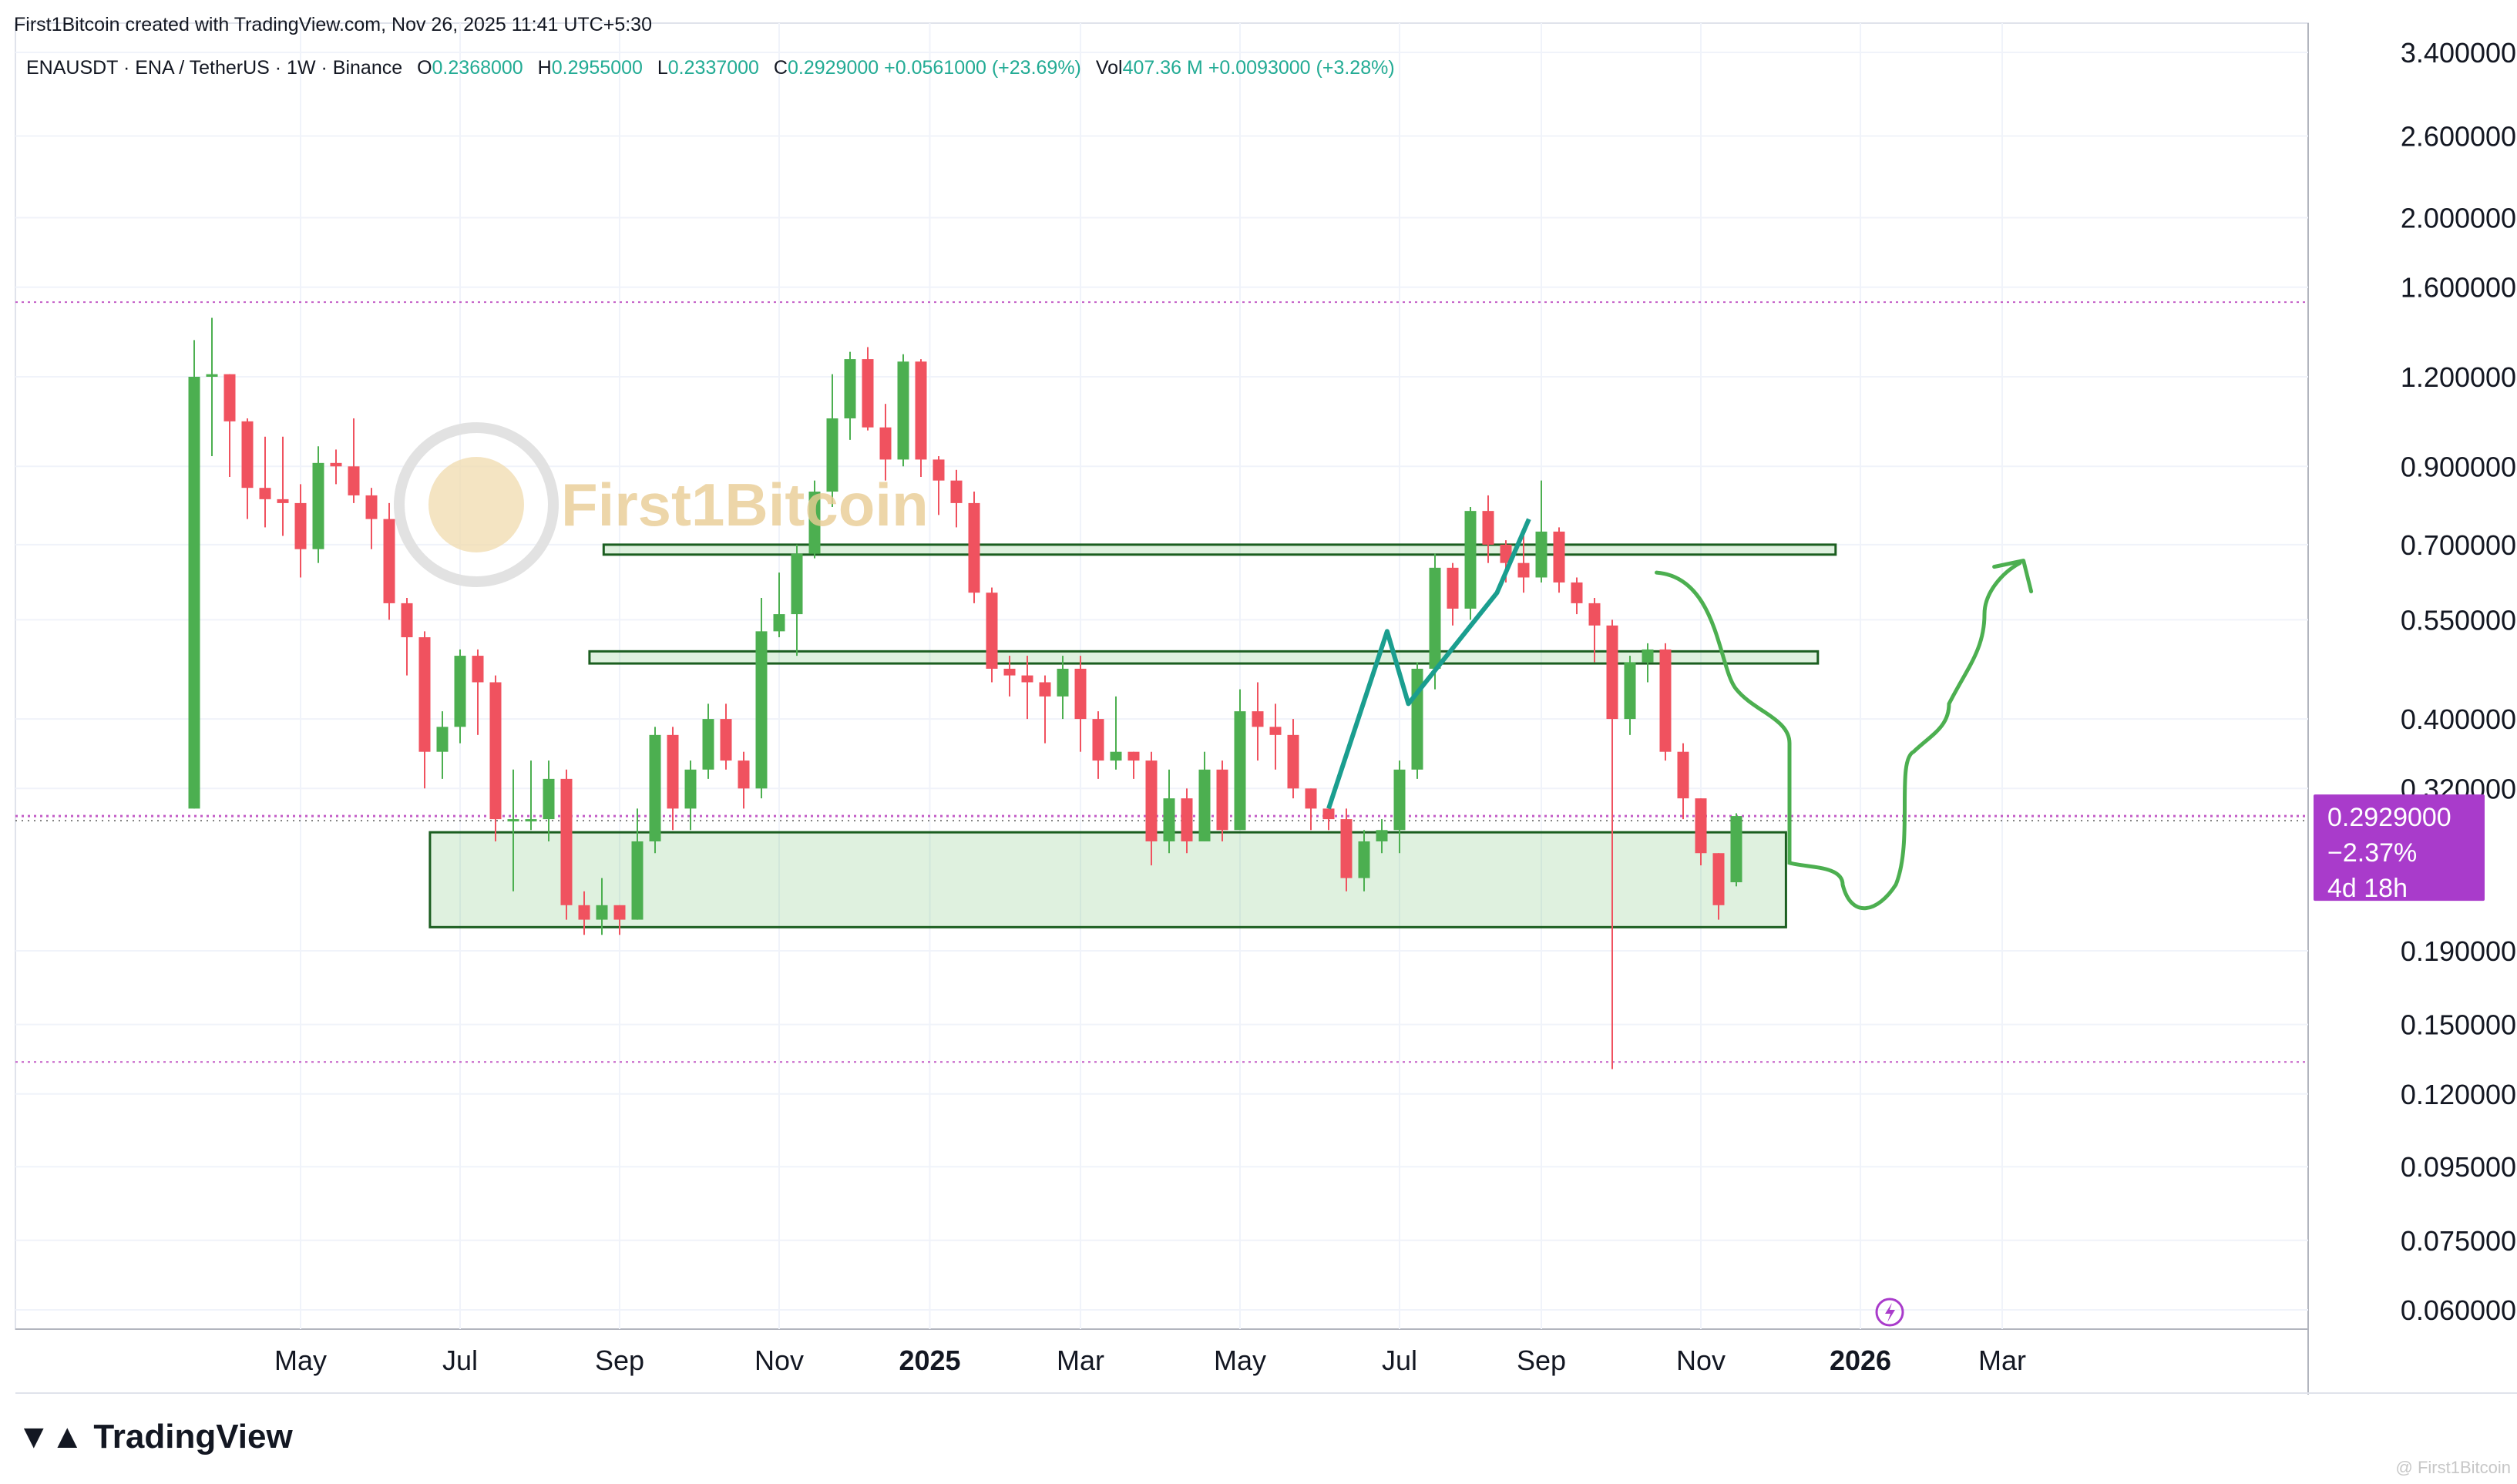 This screenshot has width=2517, height=1484. I want to click on open-label: O, so click(424, 68).